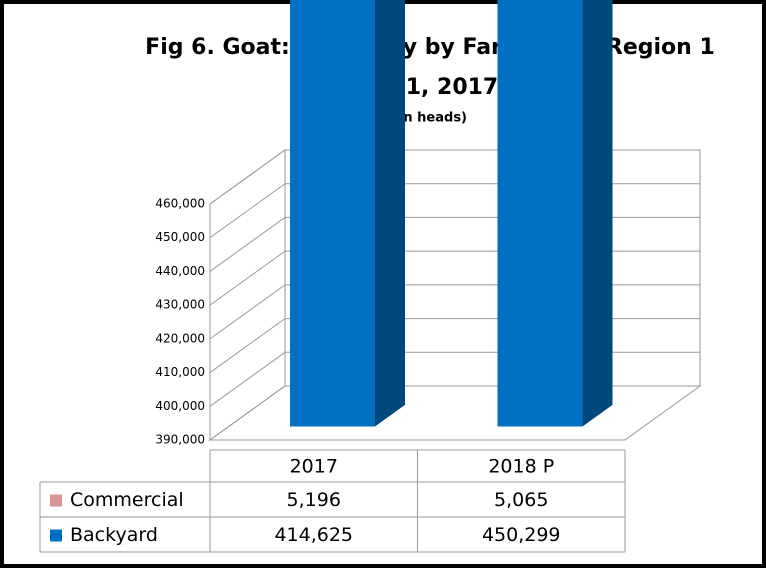 The width and height of the screenshot is (766, 568). What do you see at coordinates (314, 467) in the screenshot?
I see `category-header: 2017` at bounding box center [314, 467].